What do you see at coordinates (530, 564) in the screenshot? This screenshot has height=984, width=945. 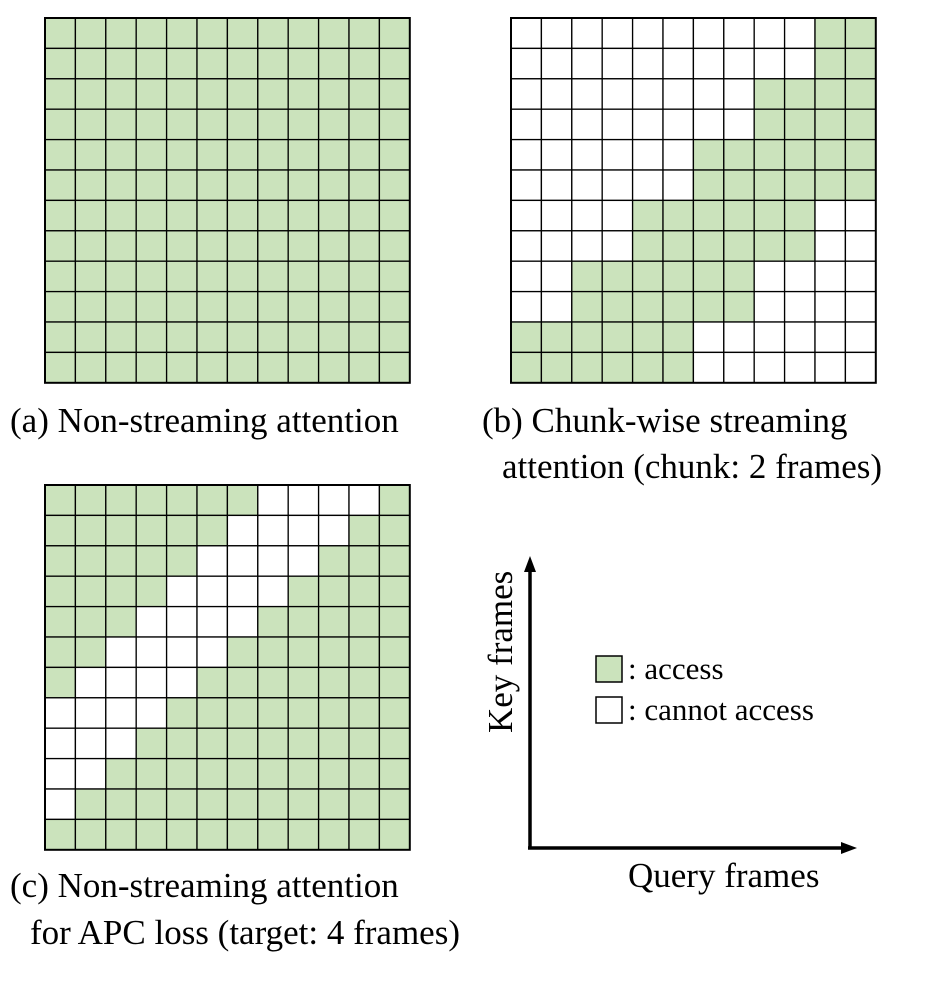 I see `y-axis-arrowhead` at bounding box center [530, 564].